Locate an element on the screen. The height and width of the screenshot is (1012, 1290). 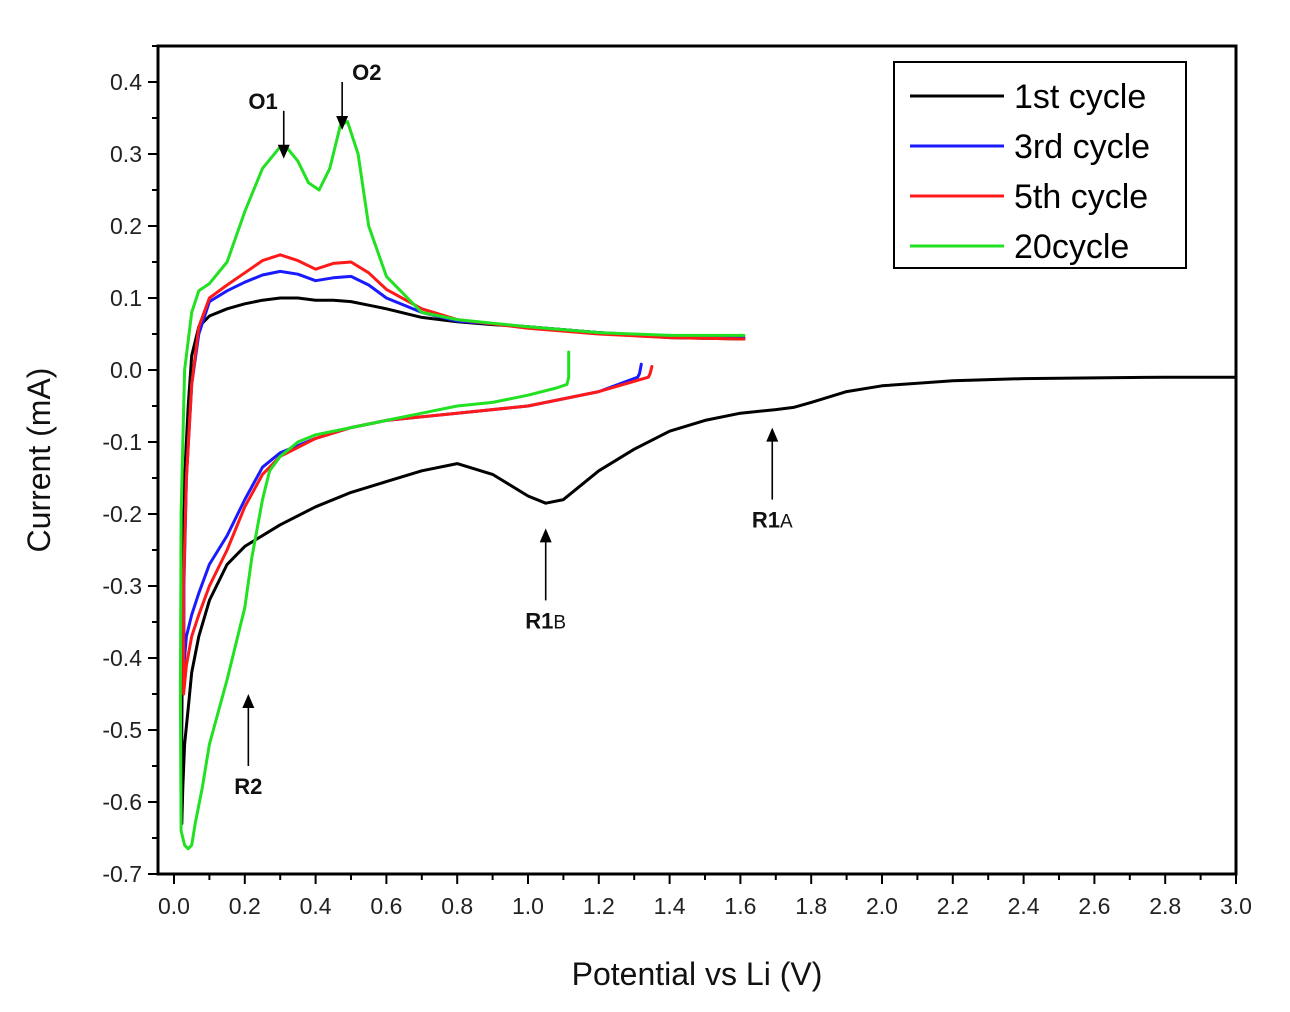
y-tick-label: -0.2 is located at coordinates (122, 514).